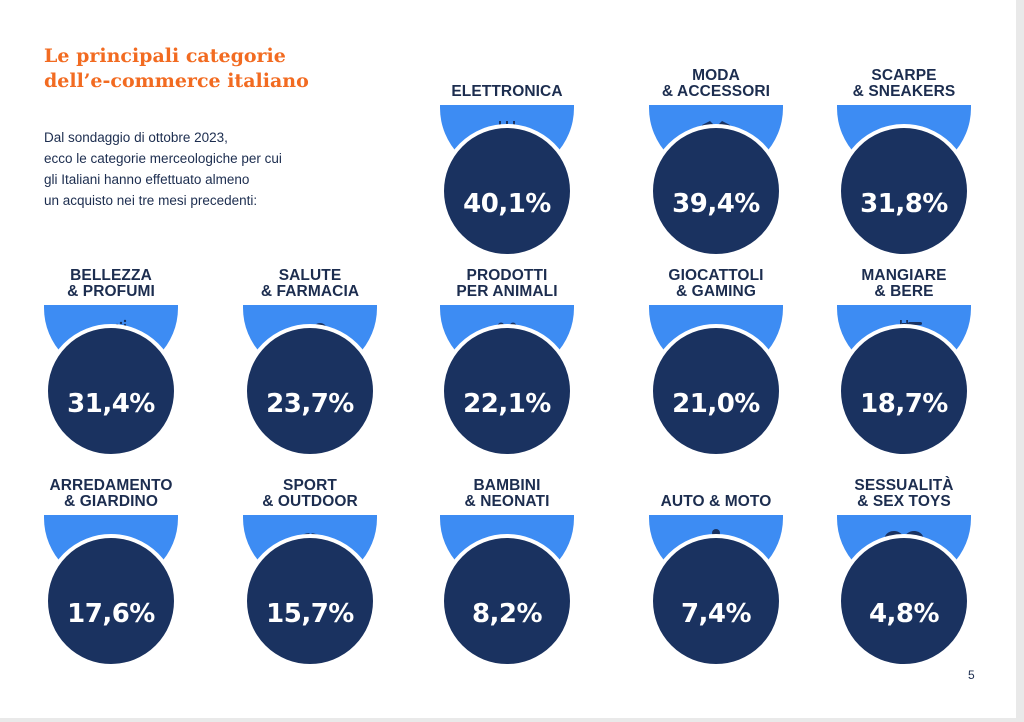 The height and width of the screenshot is (722, 1024). What do you see at coordinates (904, 404) in the screenshot?
I see `category-value: 18,7%` at bounding box center [904, 404].